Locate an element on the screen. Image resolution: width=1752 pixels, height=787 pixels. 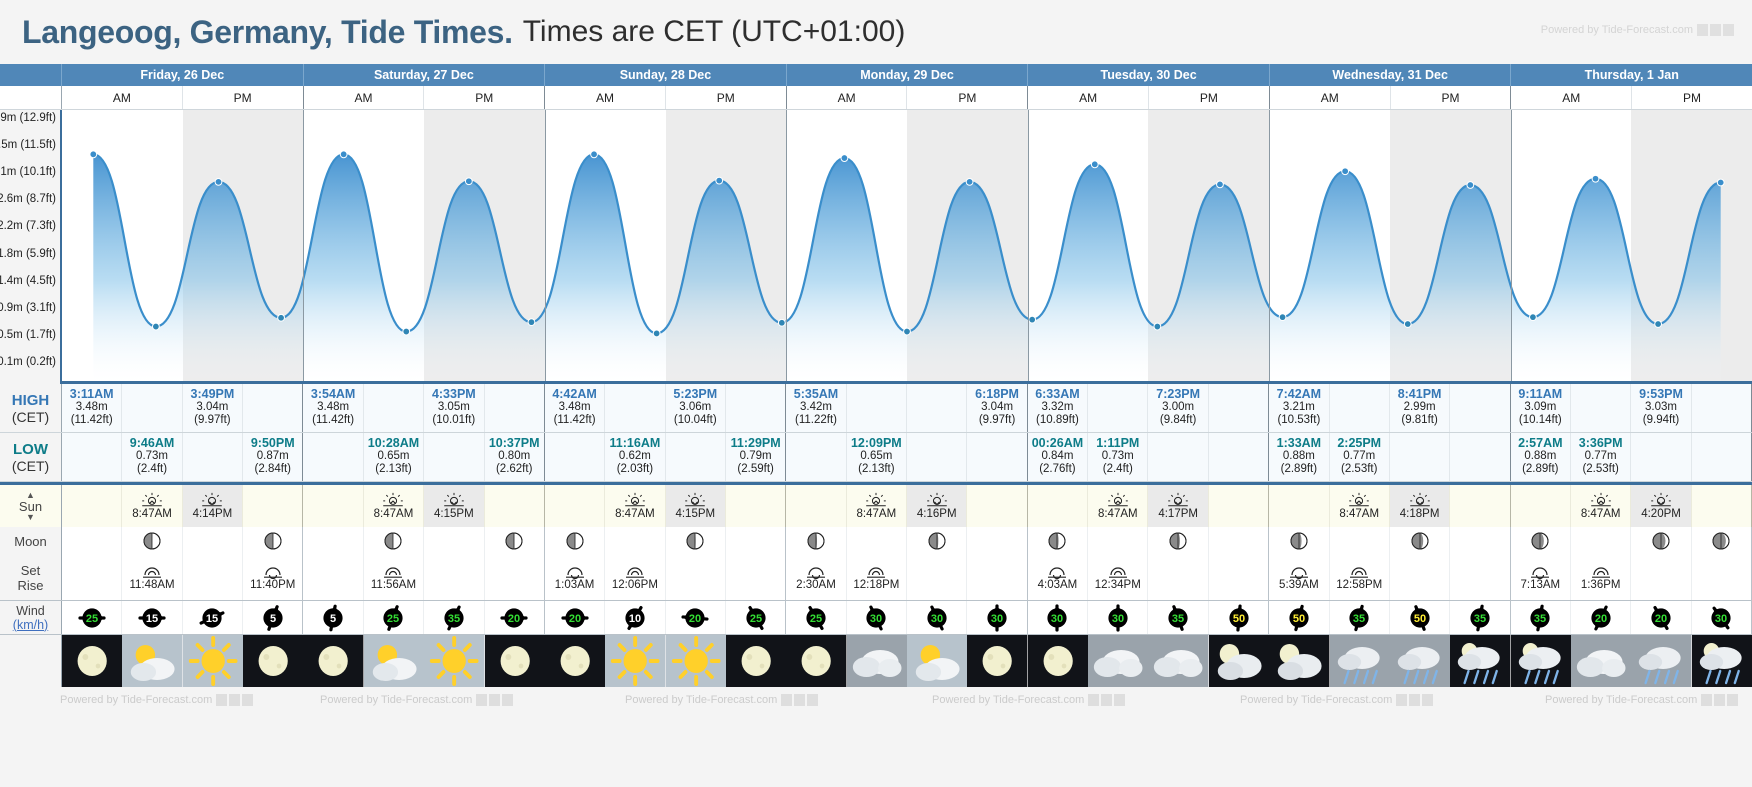
high-tide-meters: 3.48m is located at coordinates (574, 407).